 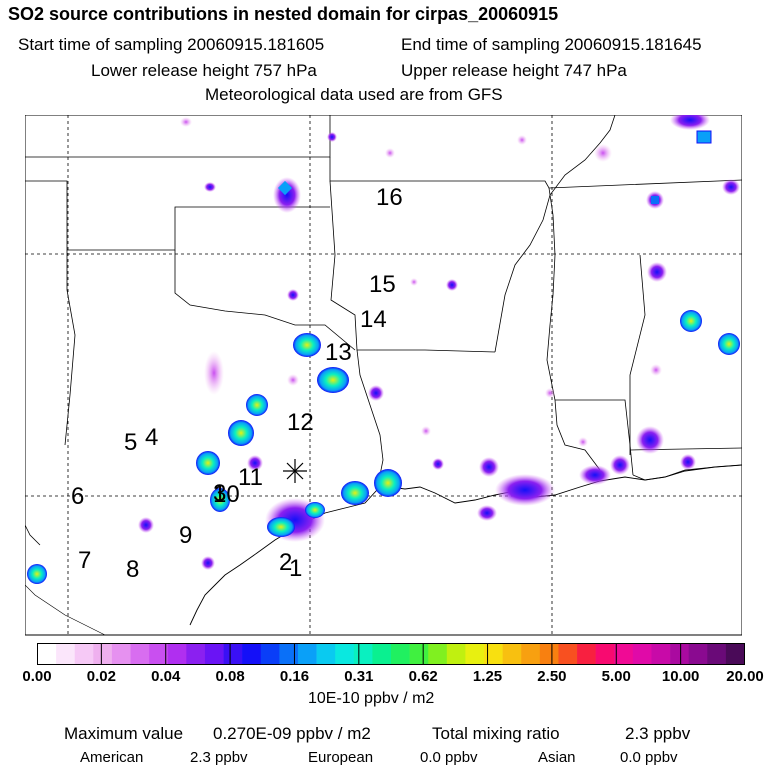 I want to click on source-label: 5, so click(x=130, y=442).